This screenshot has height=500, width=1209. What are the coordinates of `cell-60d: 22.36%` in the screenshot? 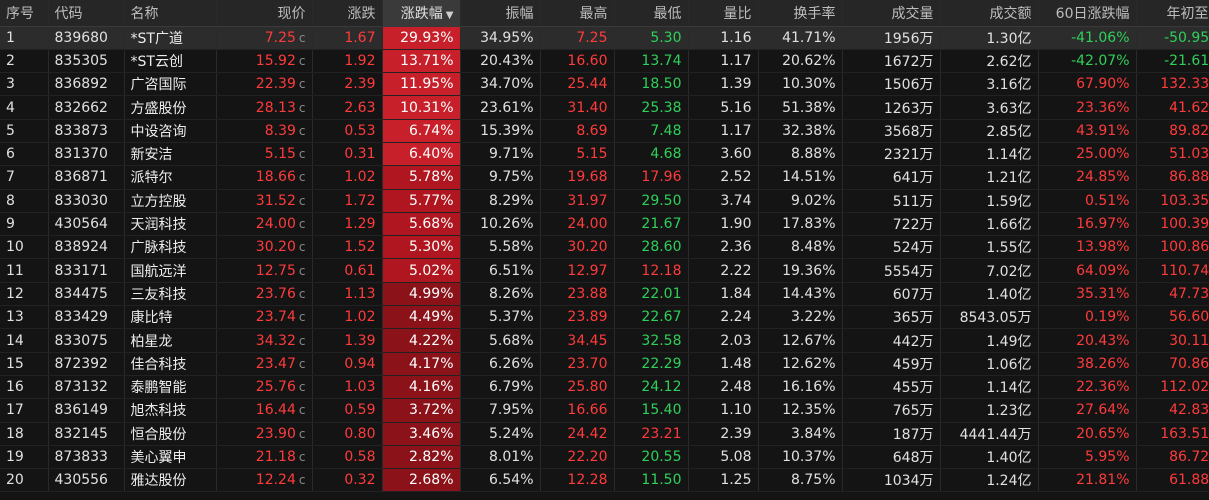 It's located at (1087, 387).